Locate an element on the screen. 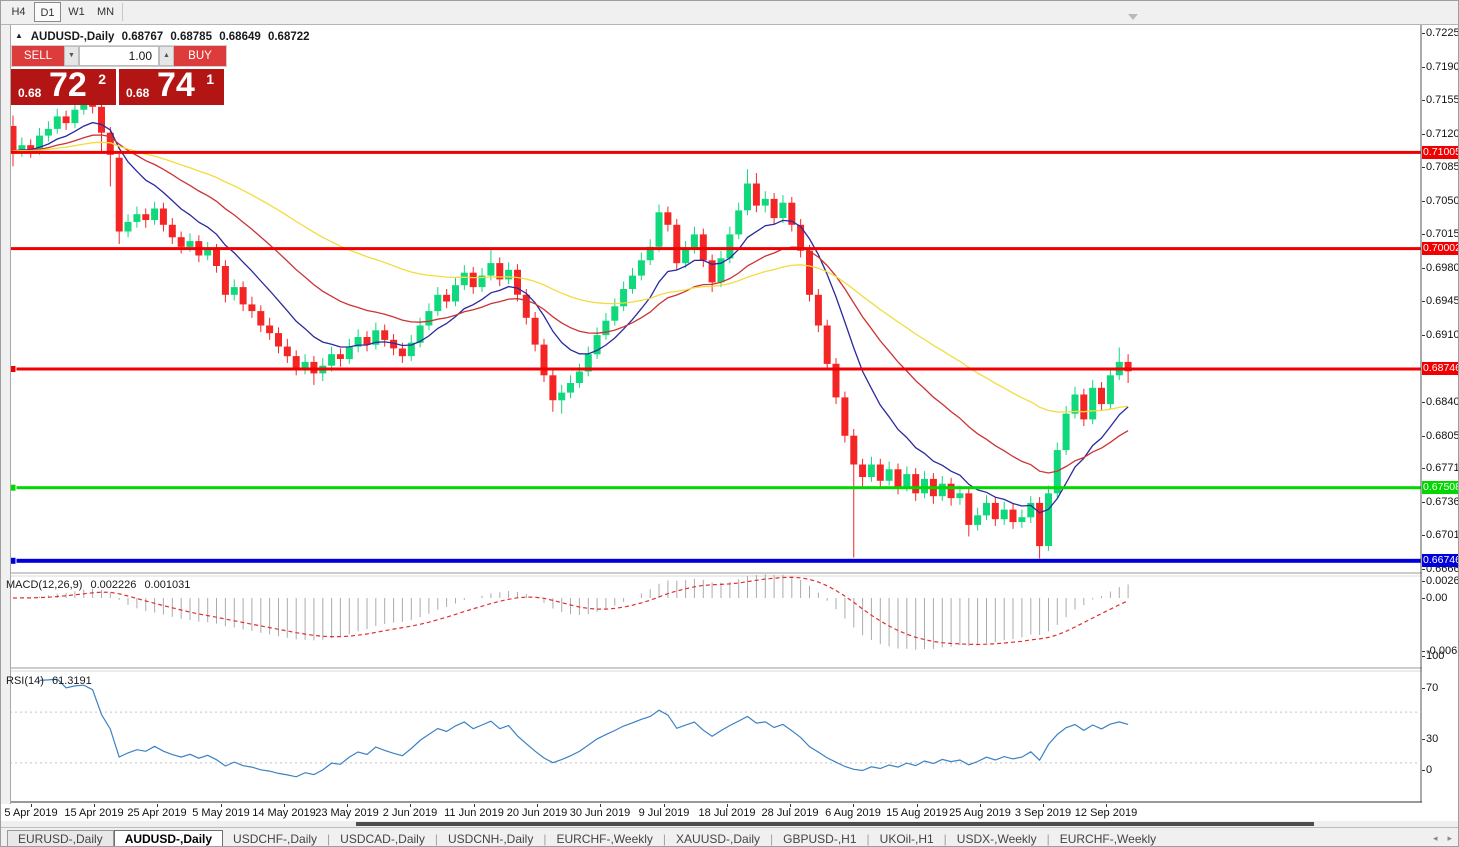  scrollbar-thumb is located at coordinates (835, 824).